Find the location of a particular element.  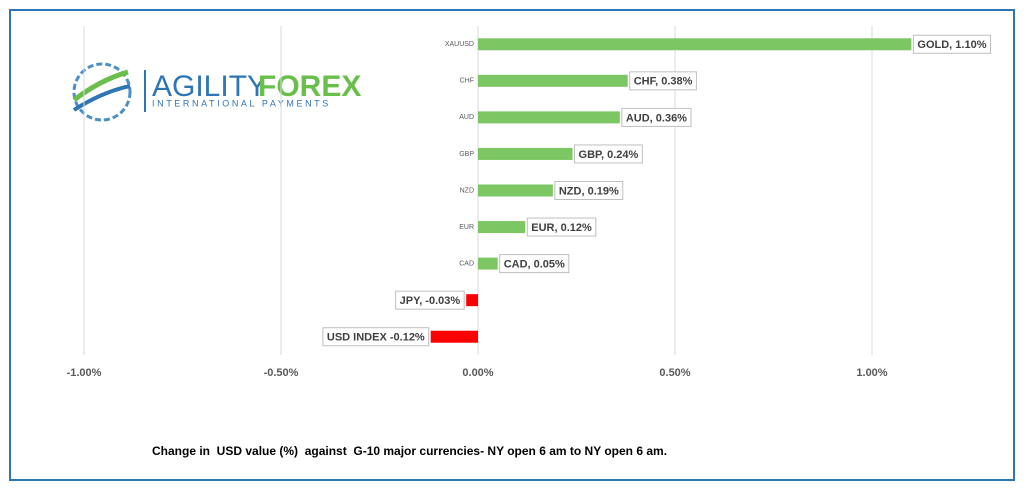

data-label: JPY, -0.03% is located at coordinates (430, 301).